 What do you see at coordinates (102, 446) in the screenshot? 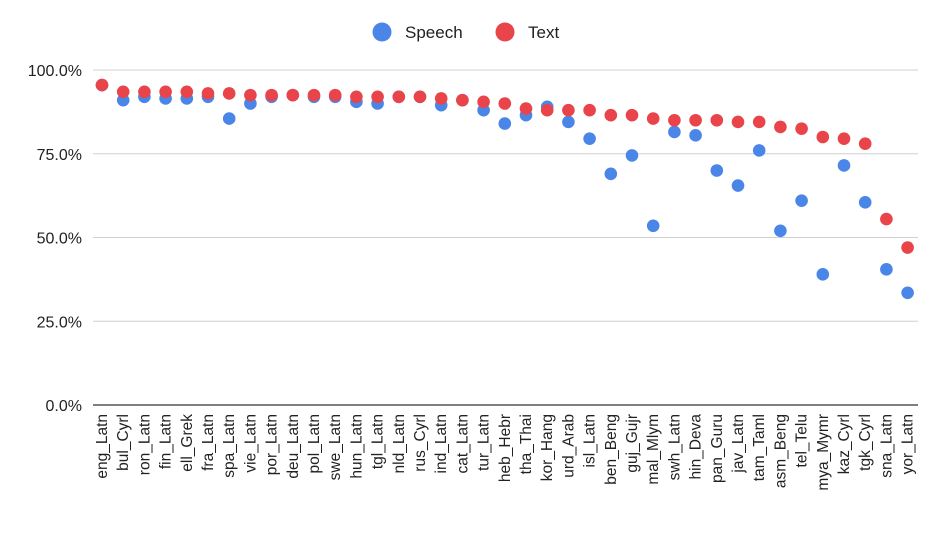
I see `x-tick-label: eng_Latn` at bounding box center [102, 446].